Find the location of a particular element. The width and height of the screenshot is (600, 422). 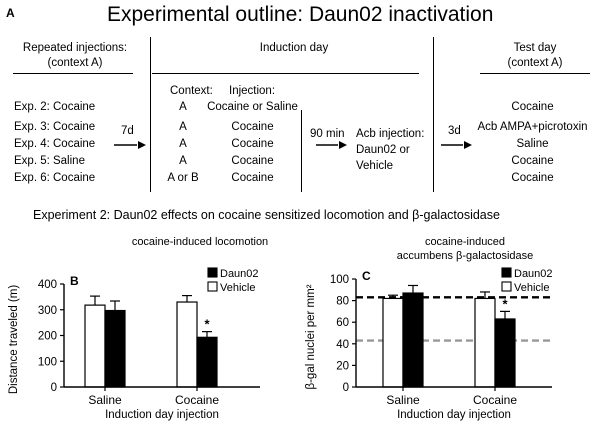

row-exp-label: Exp. 5: Saline is located at coordinates (49, 161).